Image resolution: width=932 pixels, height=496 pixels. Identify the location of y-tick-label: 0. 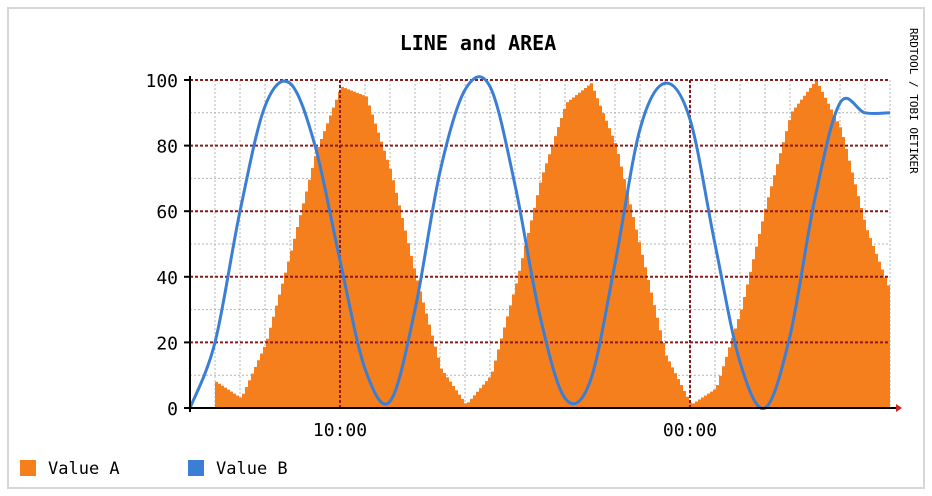
(172, 409).